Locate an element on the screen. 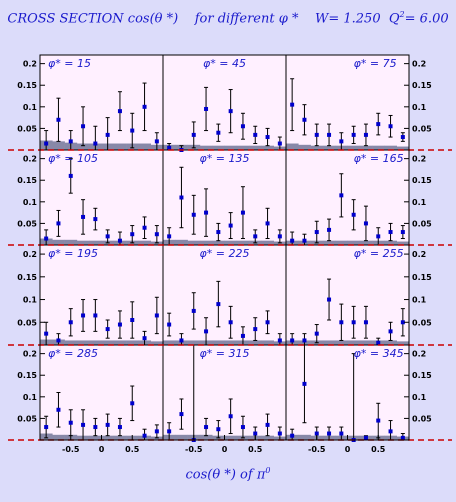 This screenshot has width=456, height=502. panel: φ* = 15 is located at coordinates (102, 103).